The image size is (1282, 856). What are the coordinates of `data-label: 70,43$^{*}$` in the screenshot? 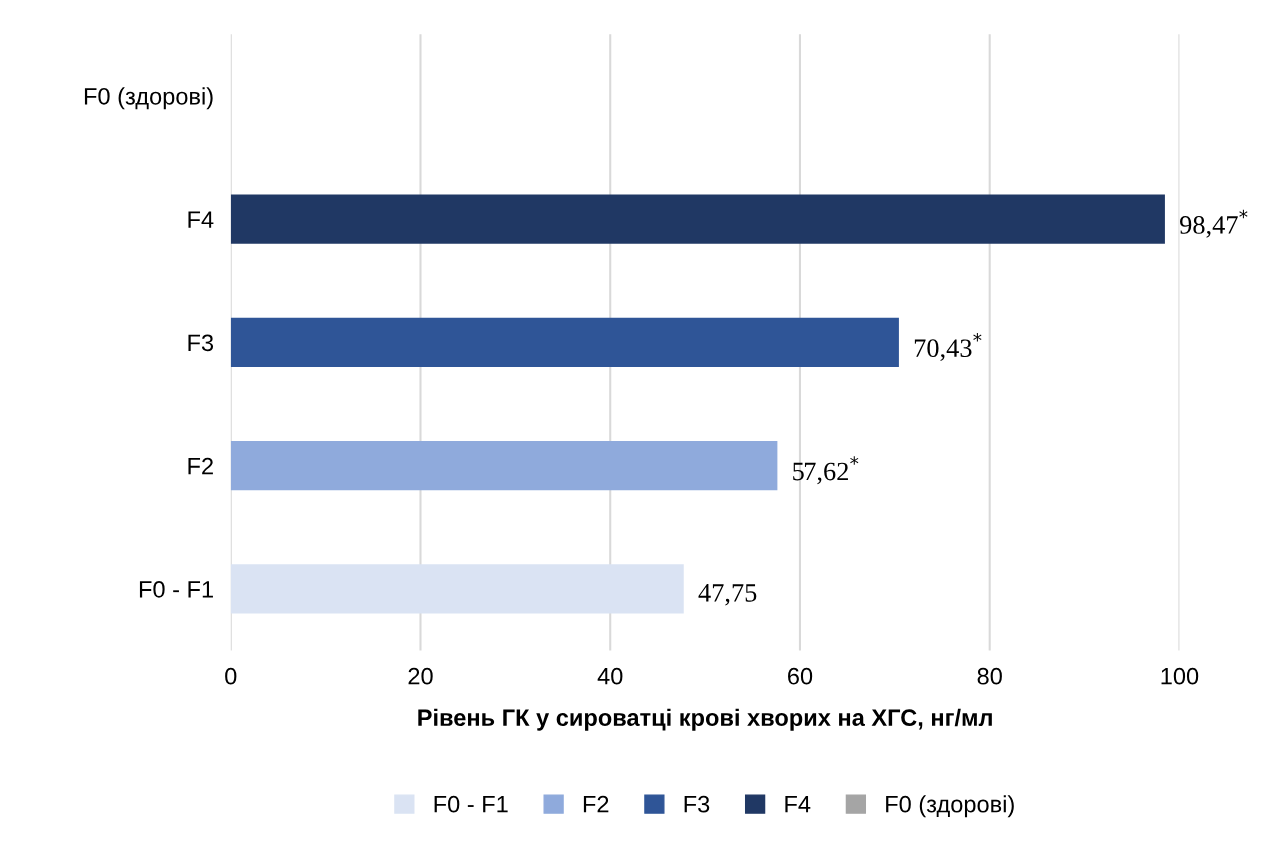 It's located at (948, 347).